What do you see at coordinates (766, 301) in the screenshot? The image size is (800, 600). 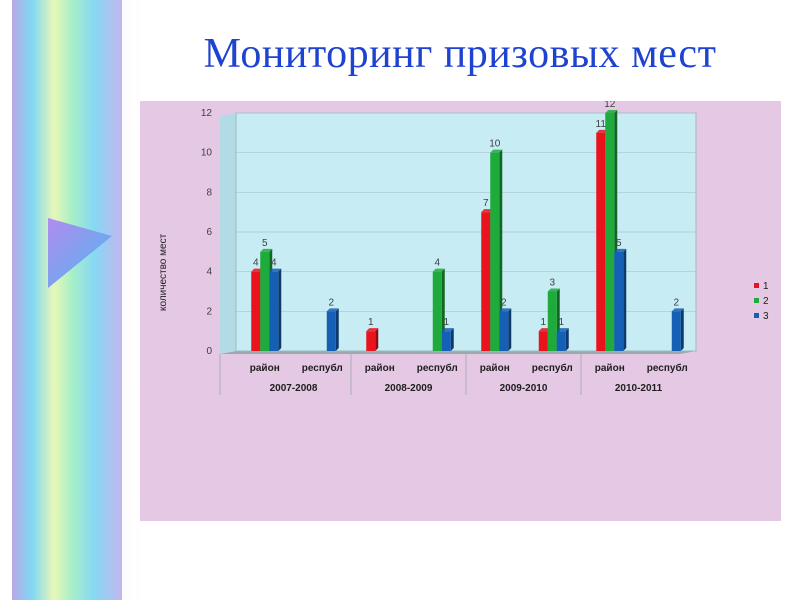 I see `legend-label: 2` at bounding box center [766, 301].